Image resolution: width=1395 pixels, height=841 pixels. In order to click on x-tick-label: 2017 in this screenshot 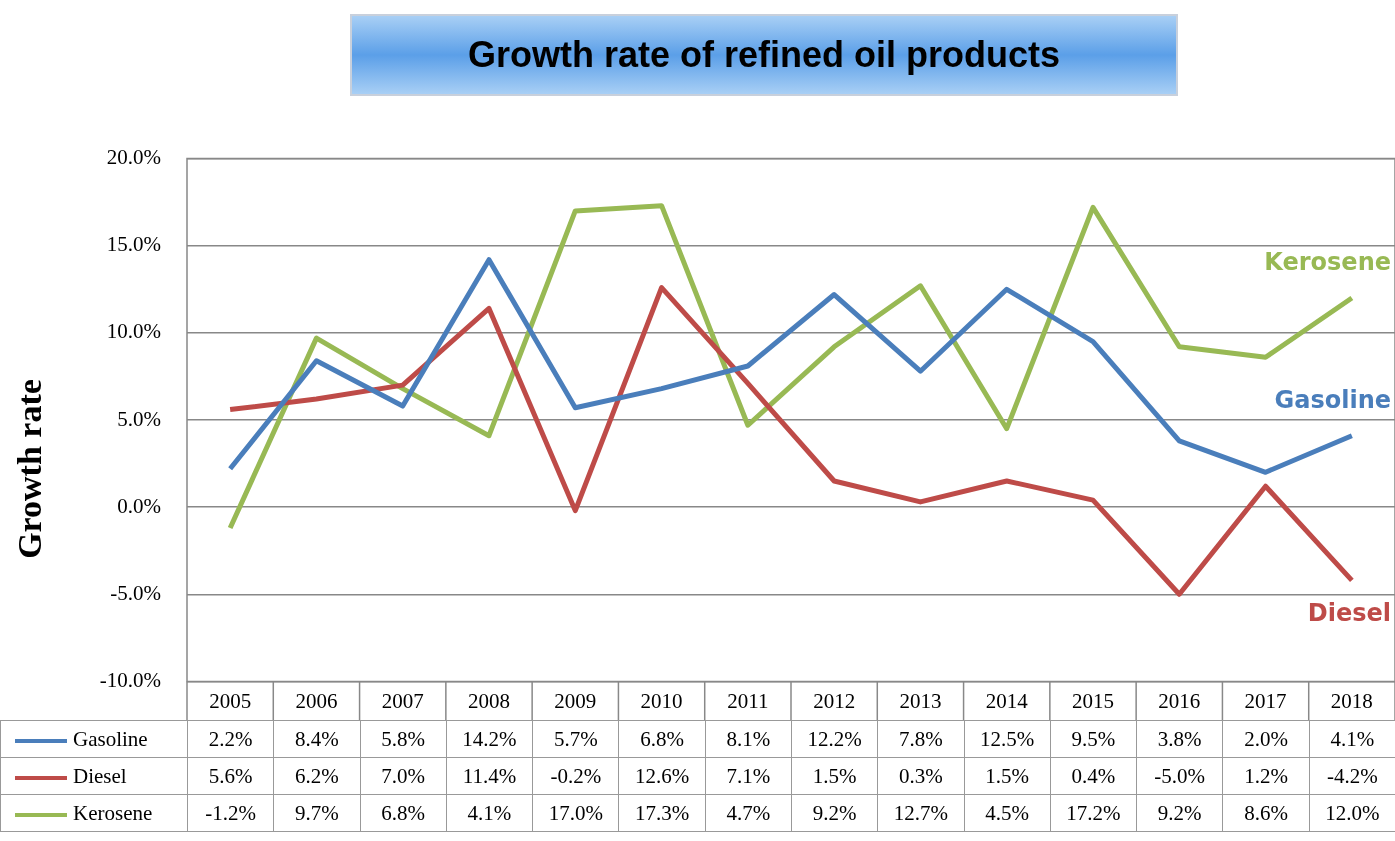, I will do `click(1265, 700)`.